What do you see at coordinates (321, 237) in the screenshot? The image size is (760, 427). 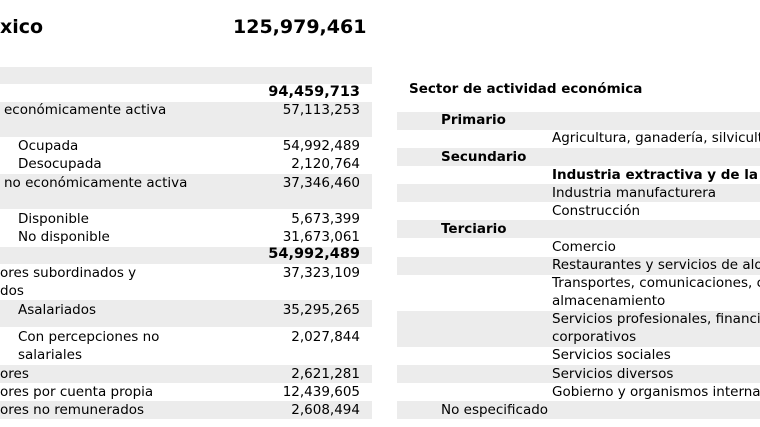 I see `row-value-nodisponible: 31,673,061` at bounding box center [321, 237].